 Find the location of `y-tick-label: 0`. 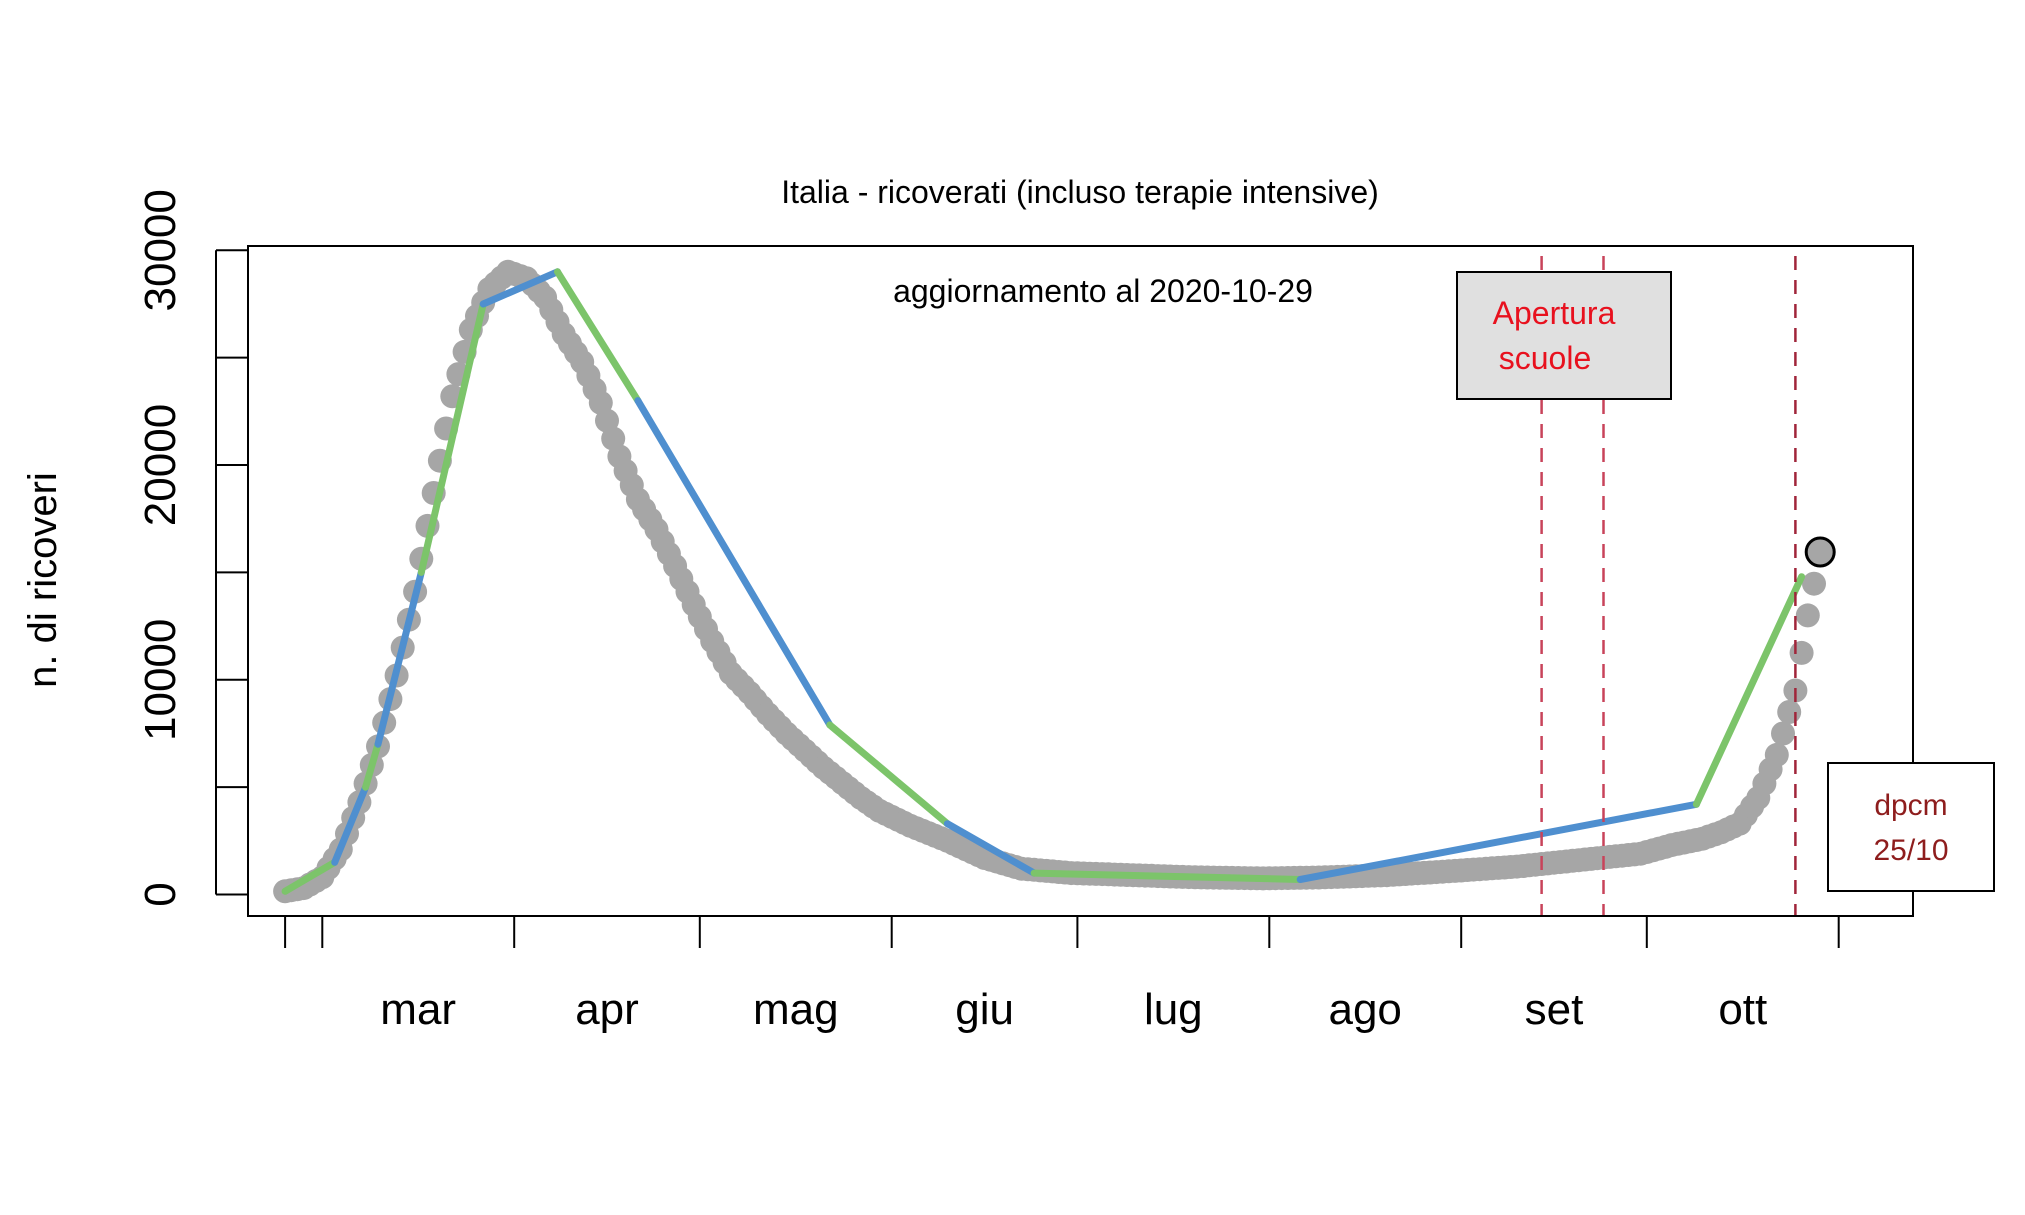

y-tick-label: 0 is located at coordinates (160, 894).